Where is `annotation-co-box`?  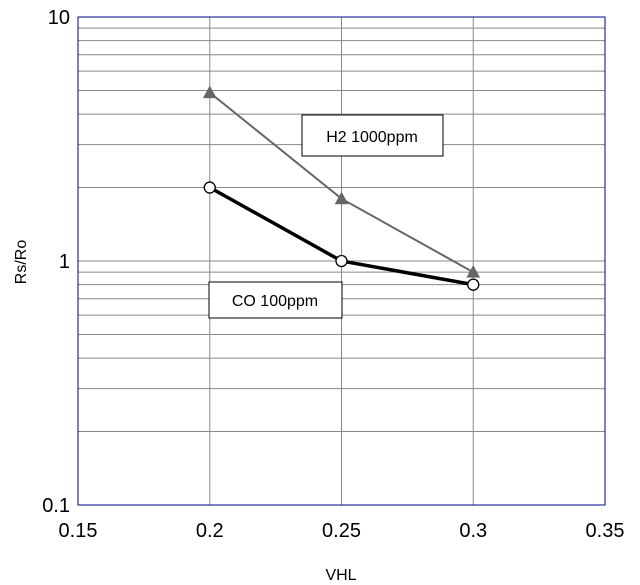
annotation-co-box is located at coordinates (275, 300).